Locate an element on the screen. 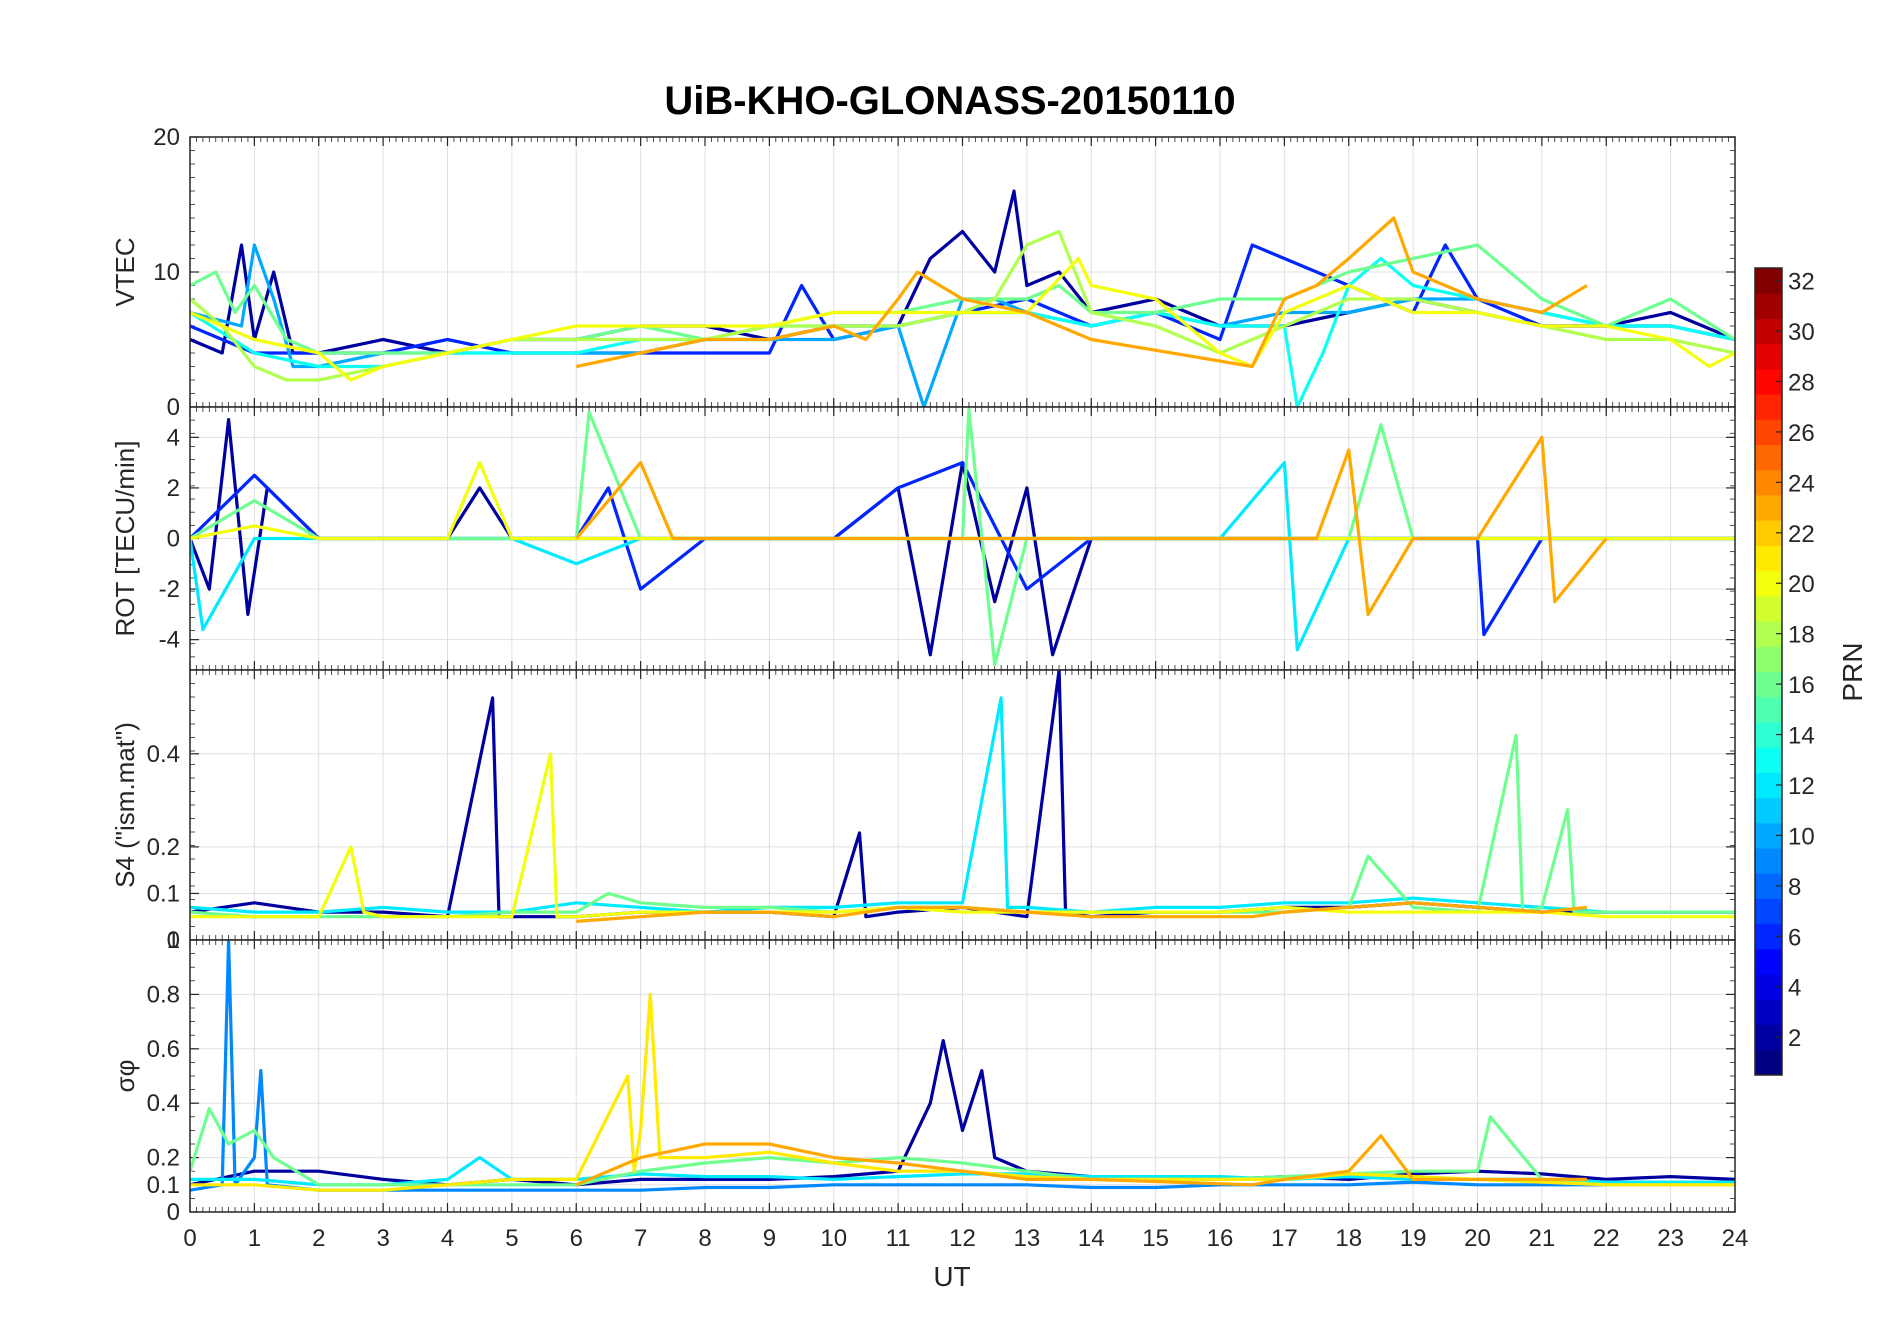 This screenshot has width=1902, height=1330. x-tick-label: 2 is located at coordinates (318, 1238).